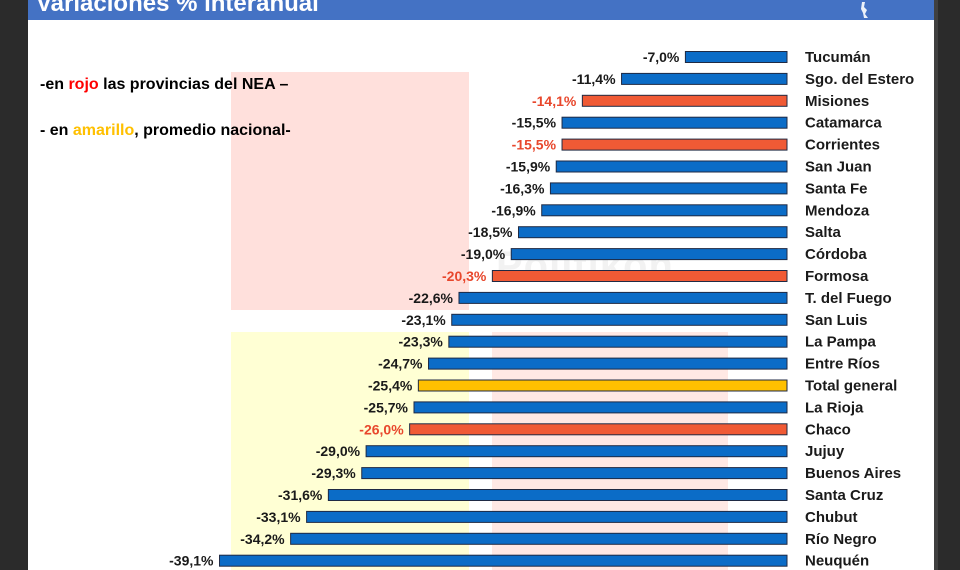 The image size is (960, 570). What do you see at coordinates (547, 516) in the screenshot?
I see `bar-chubut` at bounding box center [547, 516].